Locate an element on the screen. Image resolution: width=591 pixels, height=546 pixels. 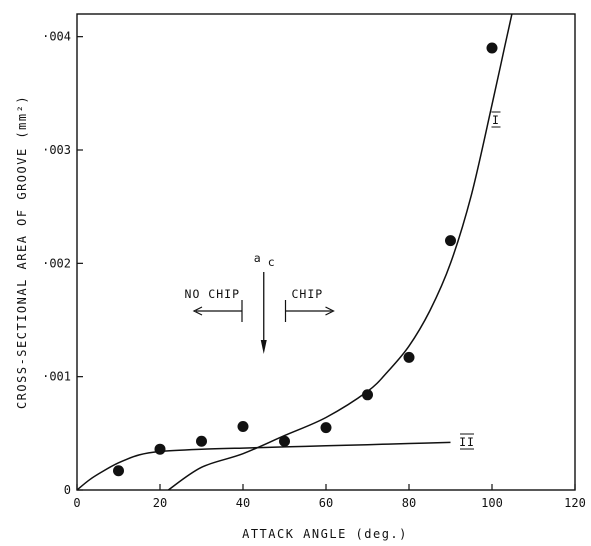
critical-arrow-head is located at coordinates (263, 347).